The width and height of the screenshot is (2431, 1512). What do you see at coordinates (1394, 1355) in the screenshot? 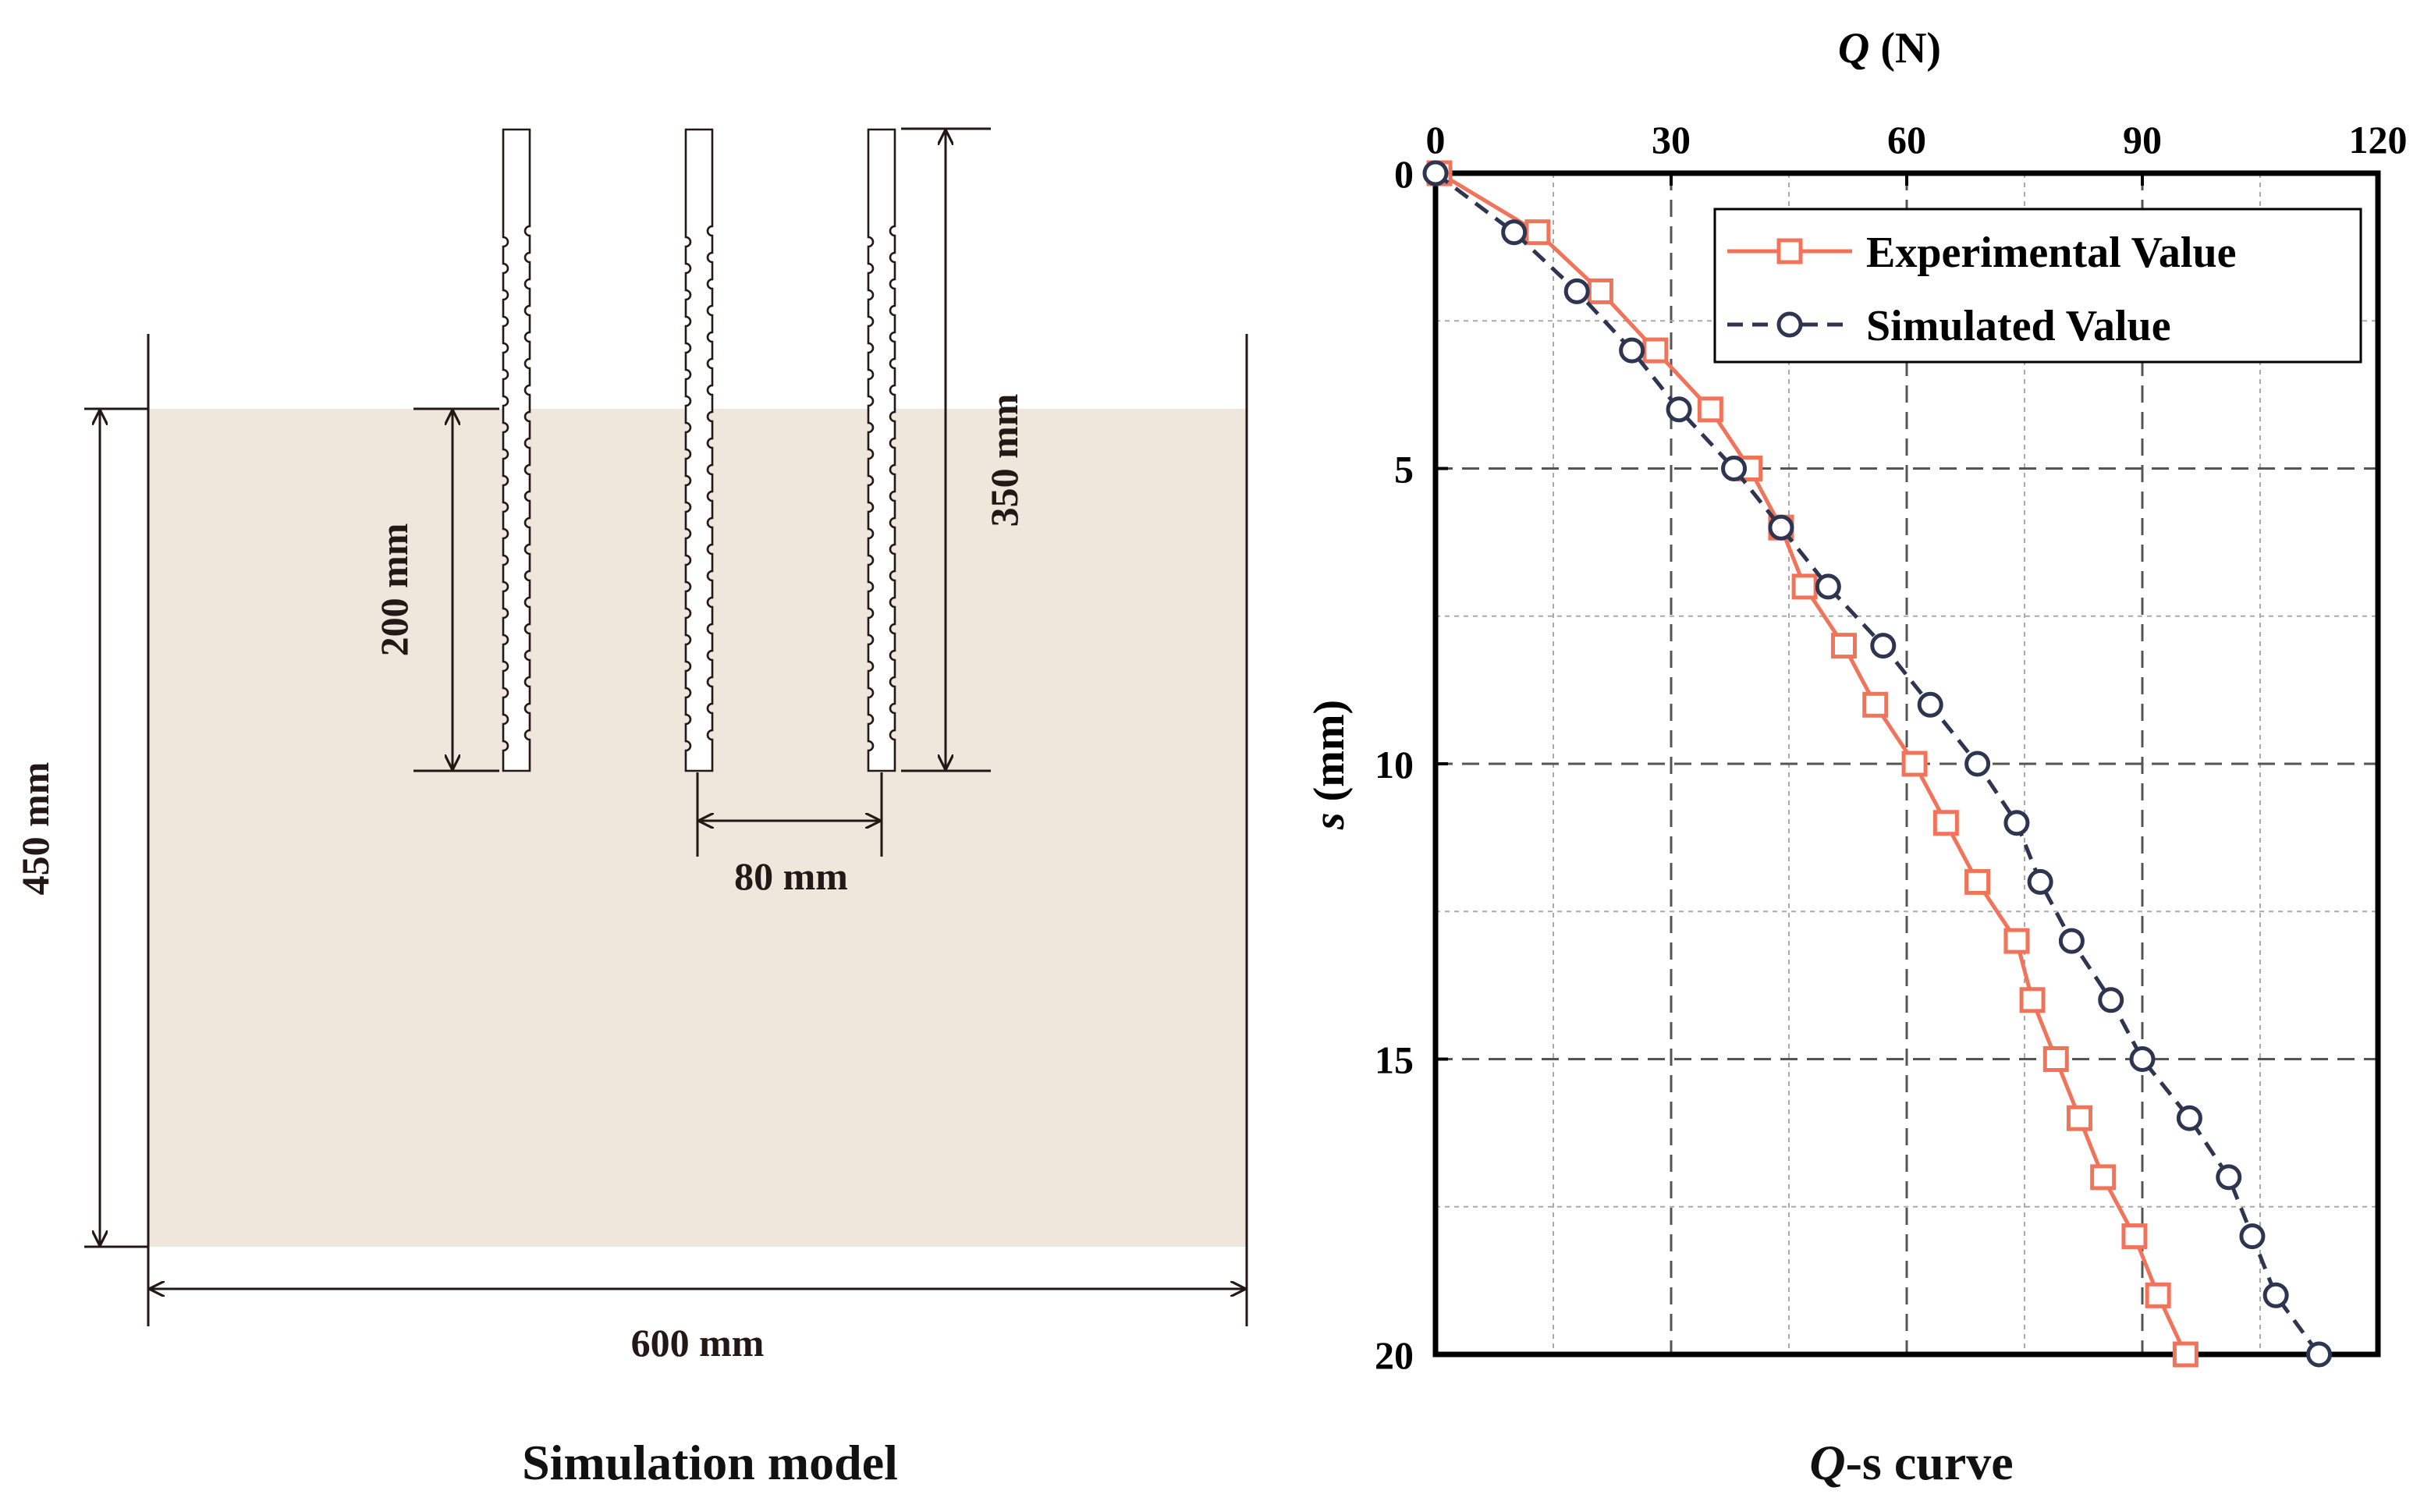
I see `left-axis-tick-label: 20` at bounding box center [1394, 1355].